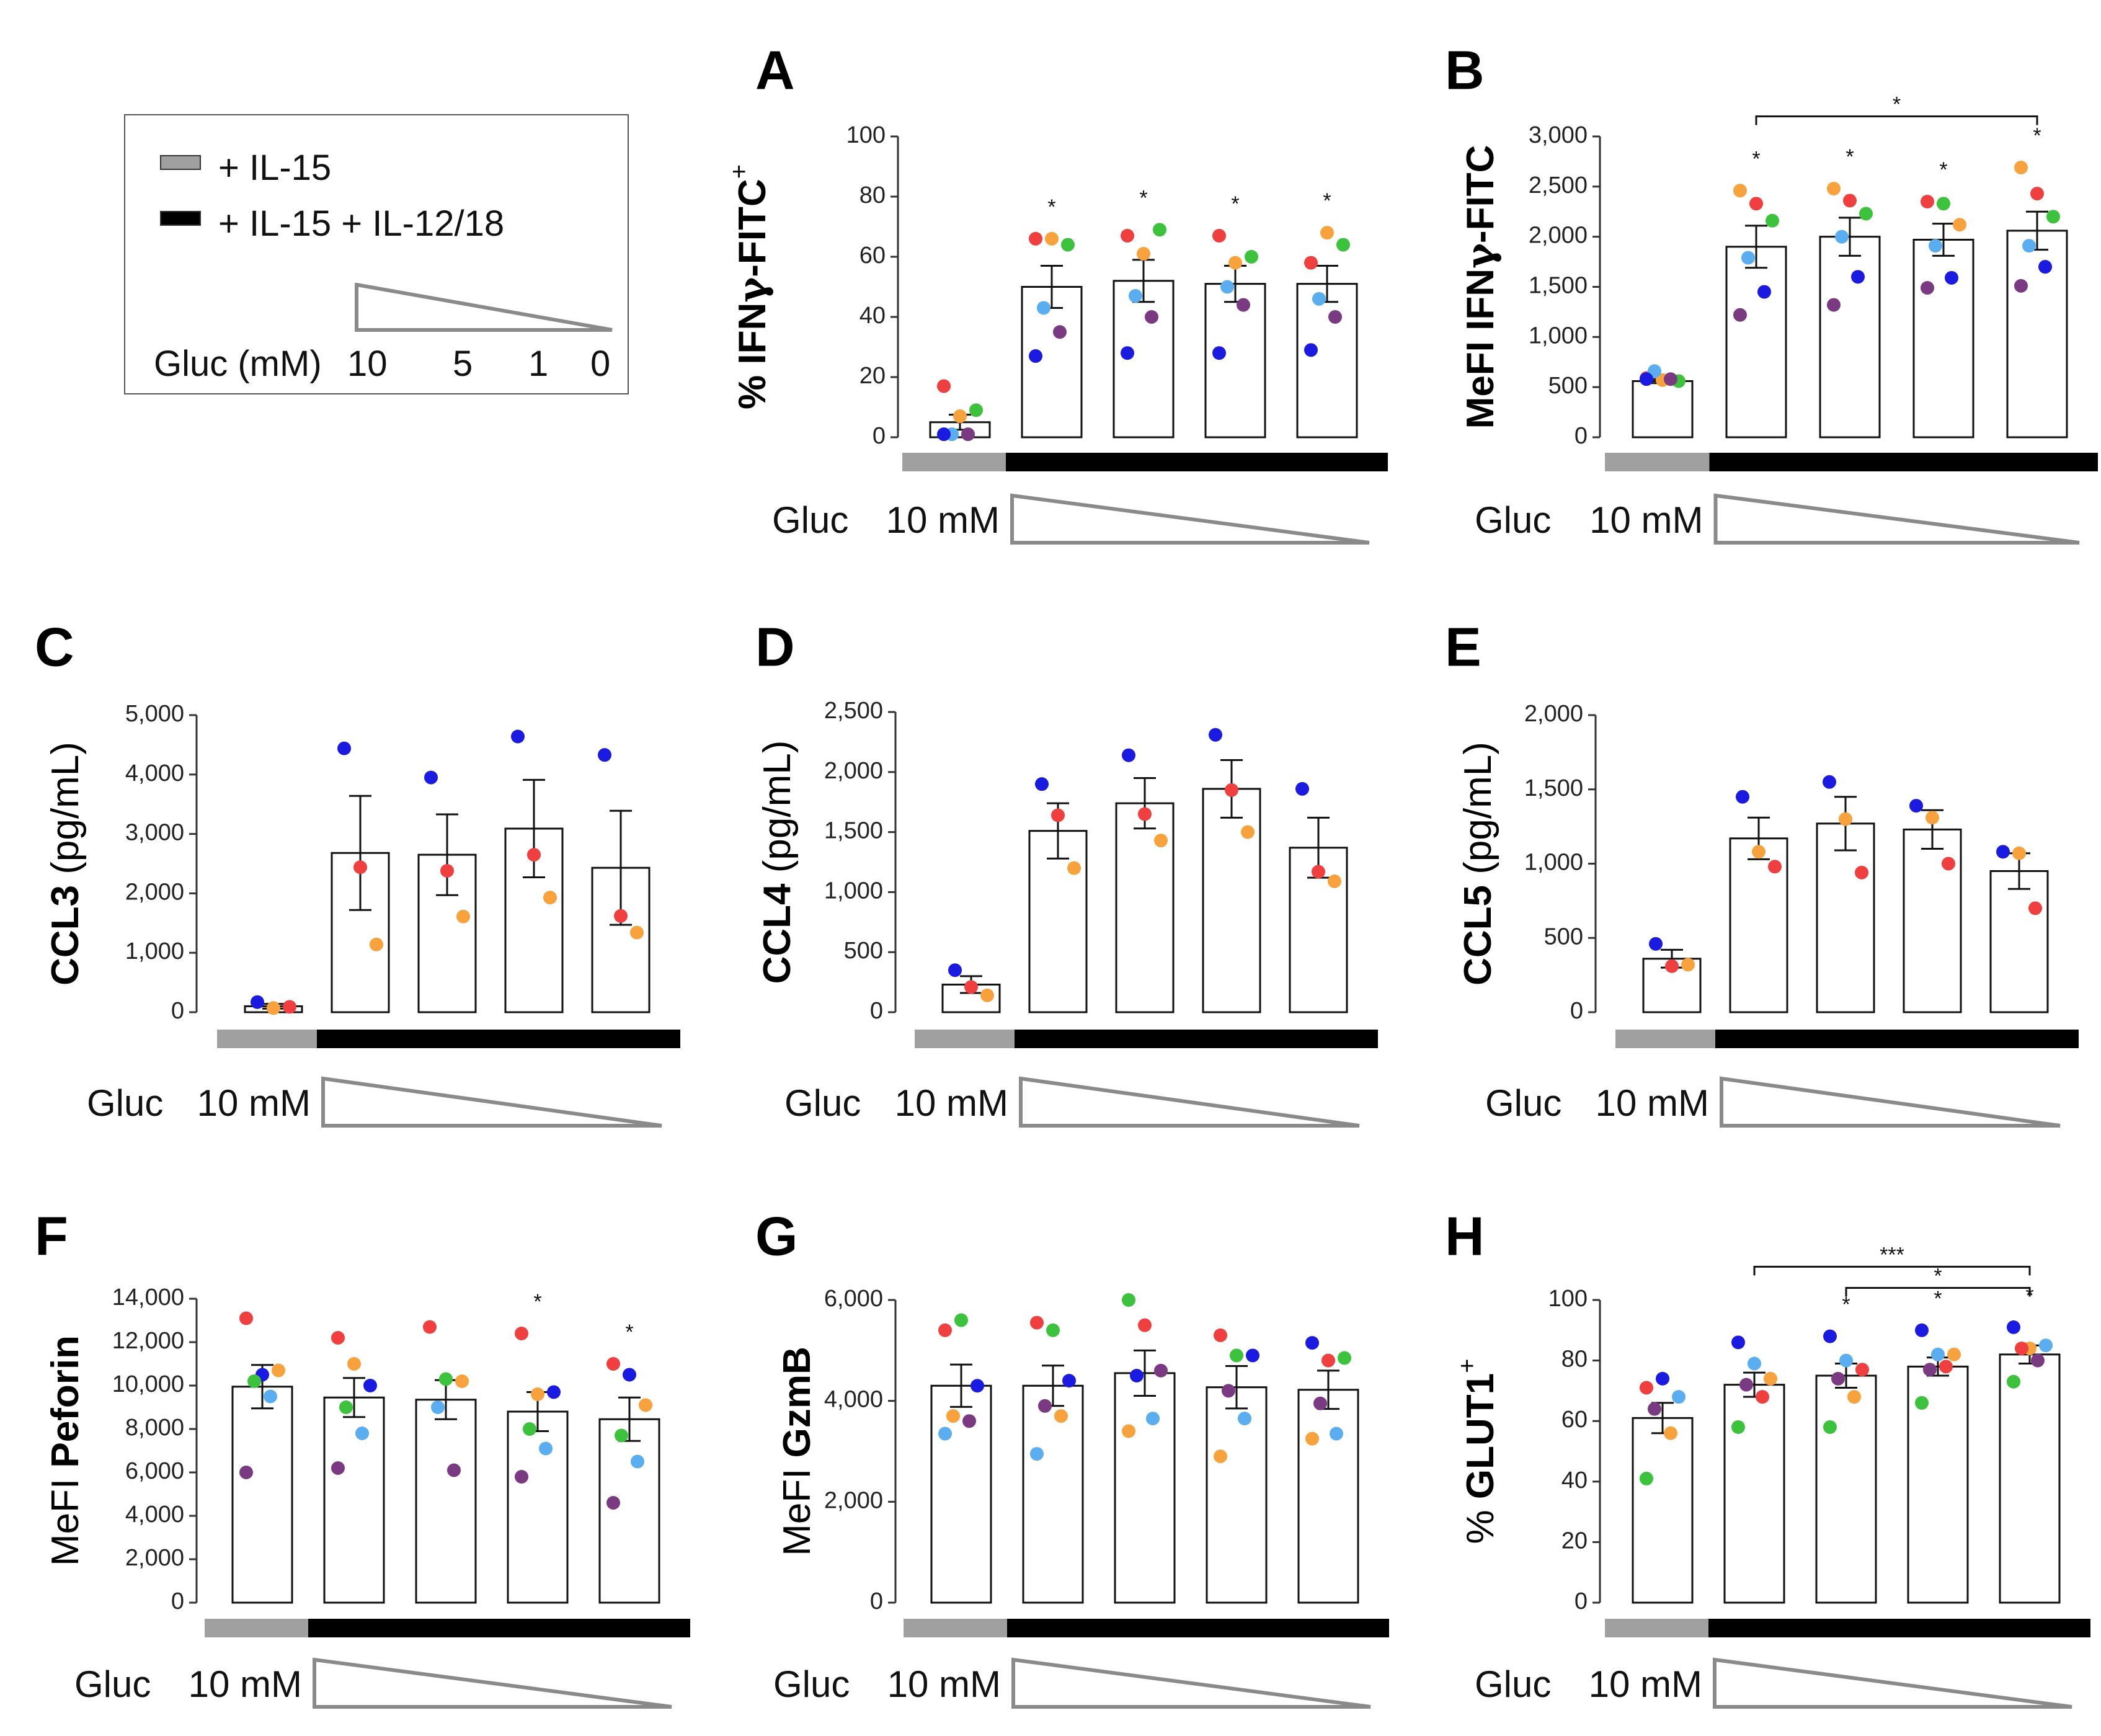 This screenshot has width=2101, height=1736. What do you see at coordinates (872, 316) in the screenshot?
I see `y-tick-label: 40` at bounding box center [872, 316].